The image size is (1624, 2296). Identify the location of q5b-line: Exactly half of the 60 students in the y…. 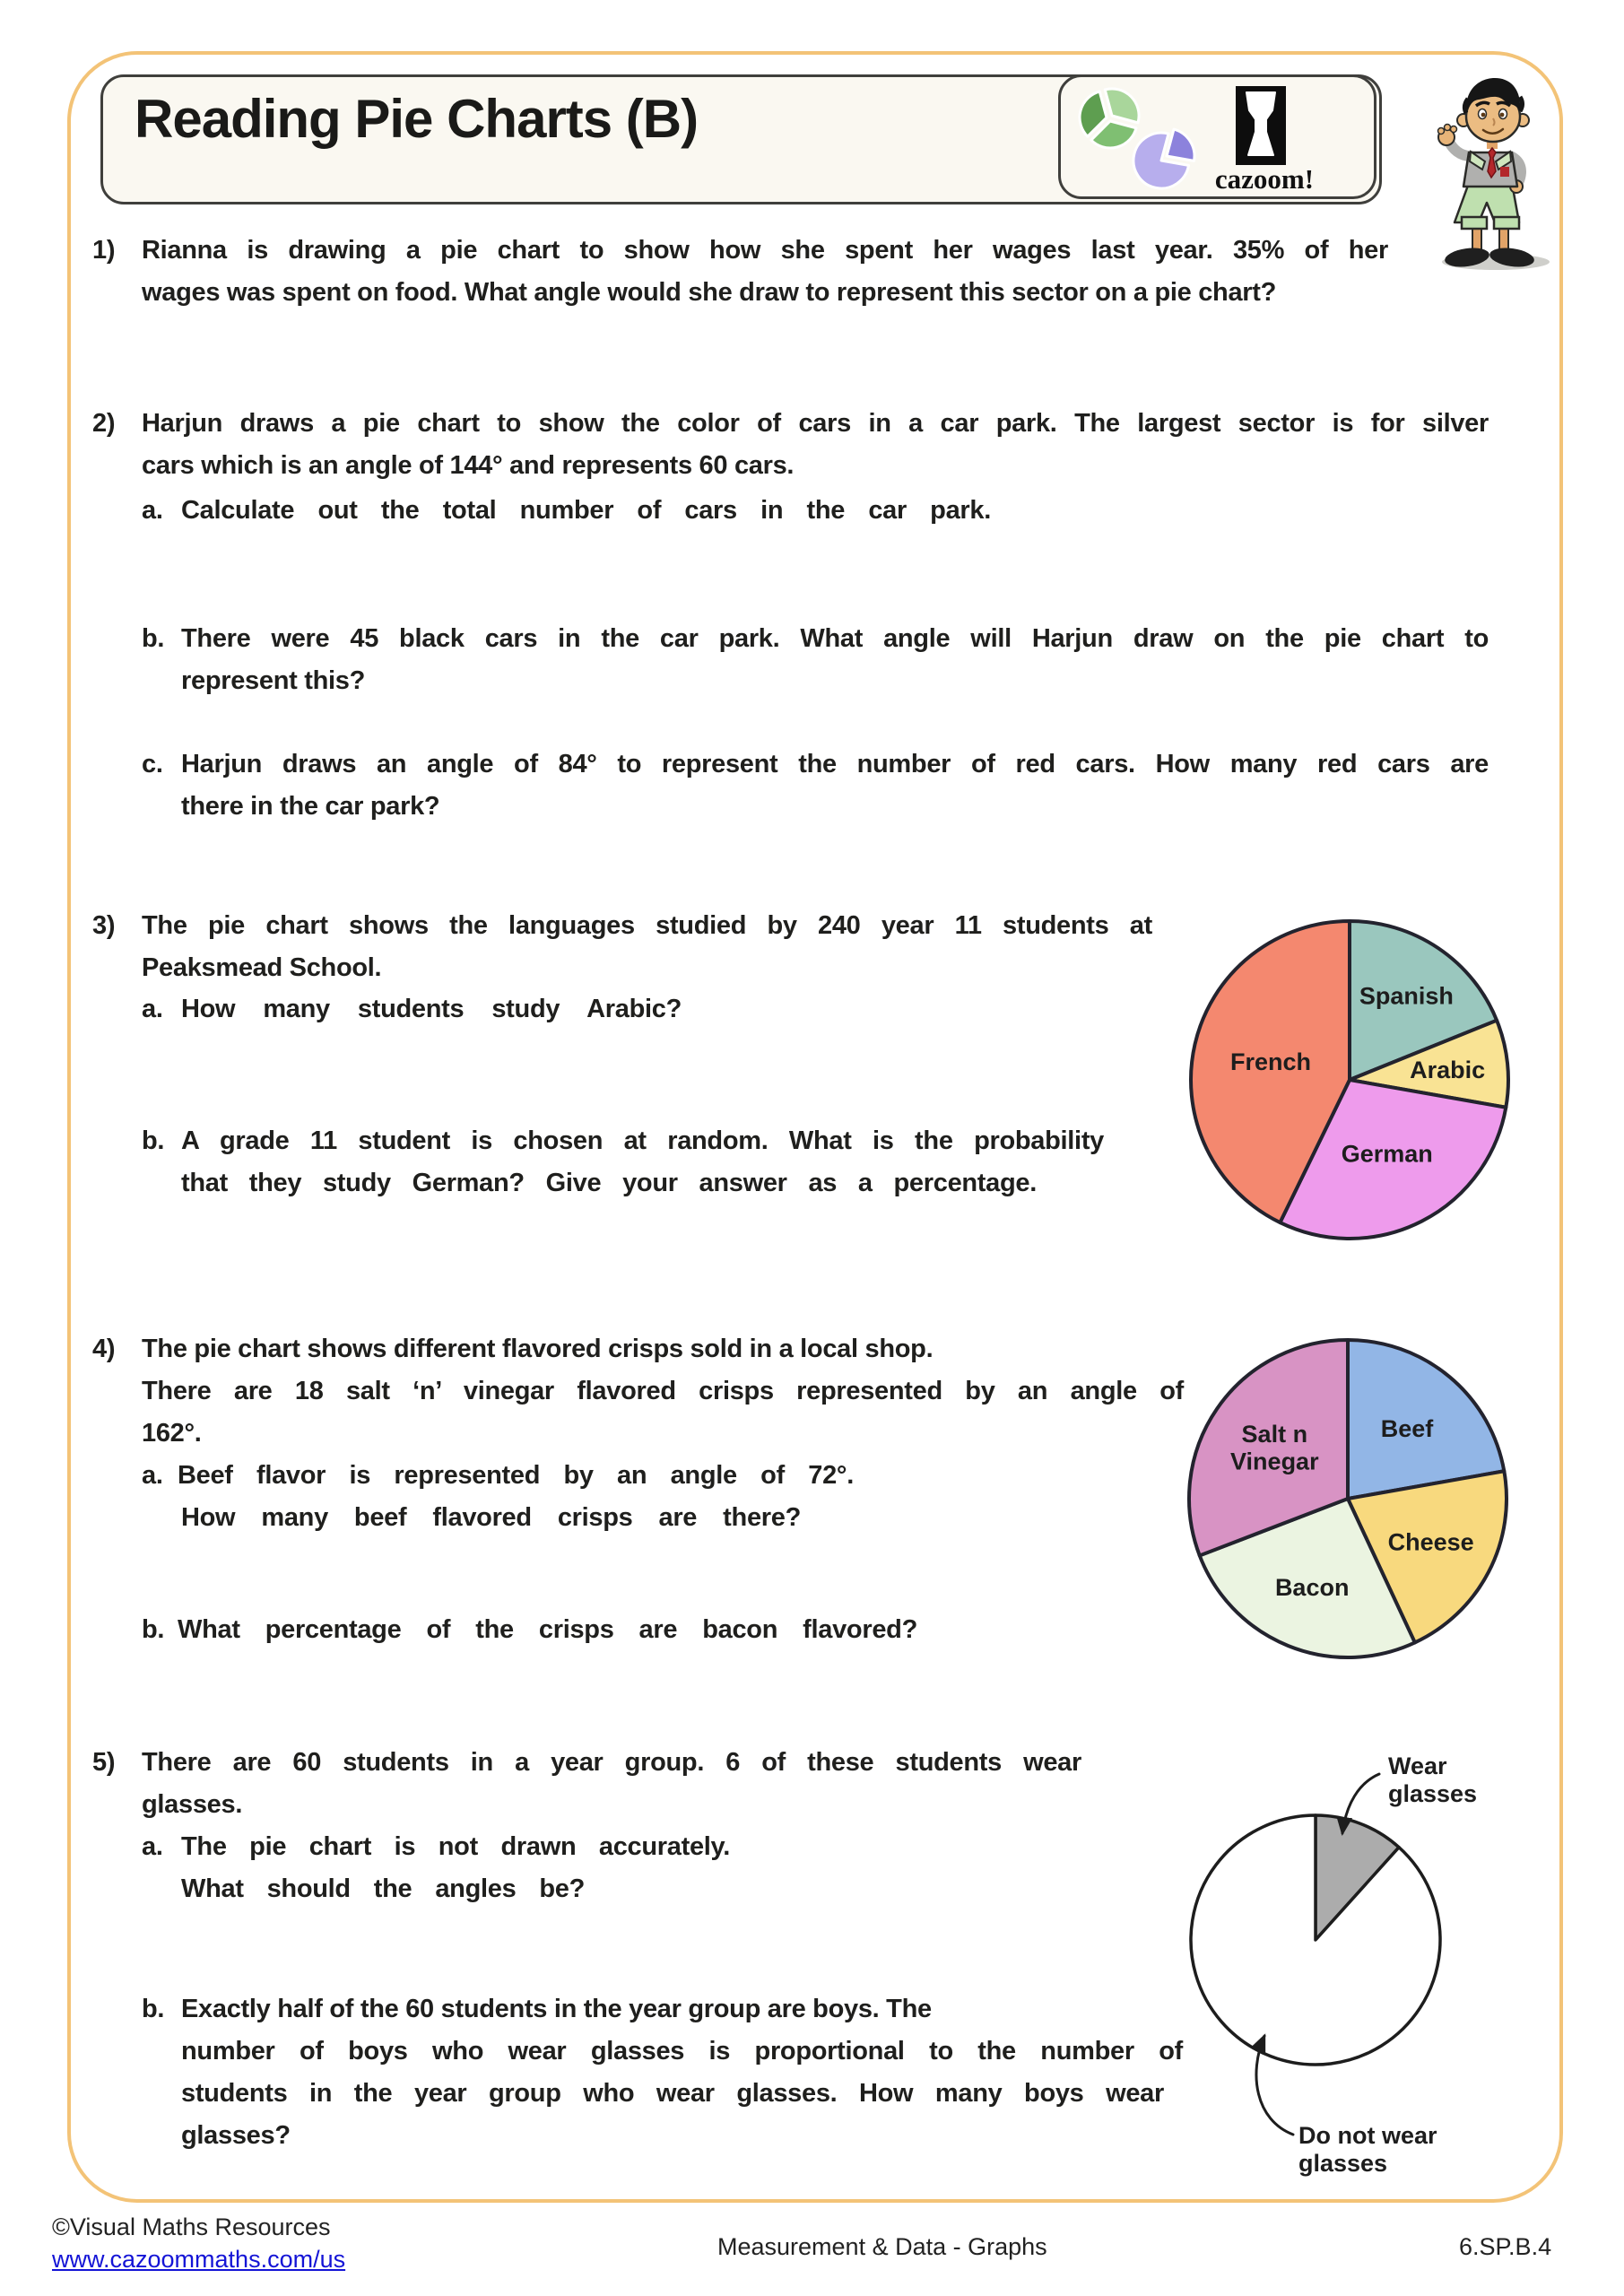
(556, 2009).